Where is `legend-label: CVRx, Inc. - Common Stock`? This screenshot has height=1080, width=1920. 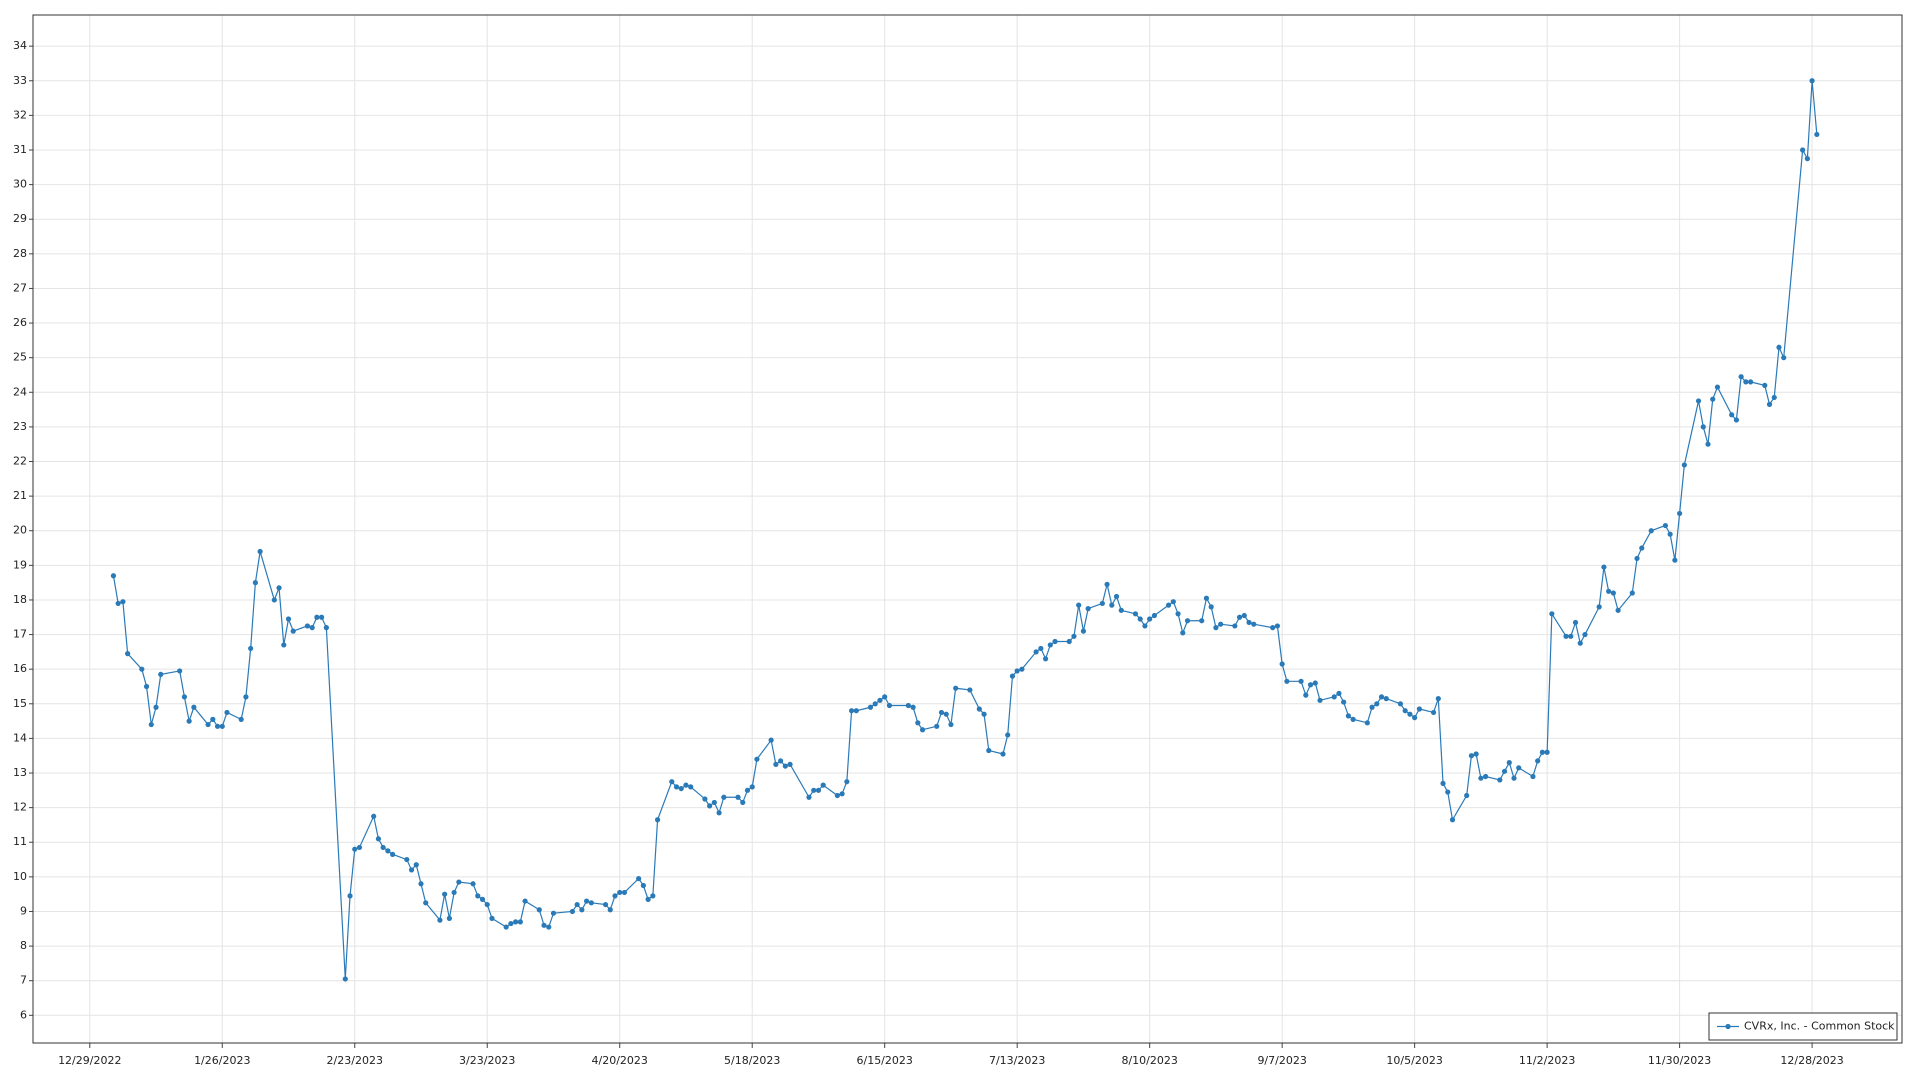
legend-label: CVRx, Inc. - Common Stock is located at coordinates (1819, 1026).